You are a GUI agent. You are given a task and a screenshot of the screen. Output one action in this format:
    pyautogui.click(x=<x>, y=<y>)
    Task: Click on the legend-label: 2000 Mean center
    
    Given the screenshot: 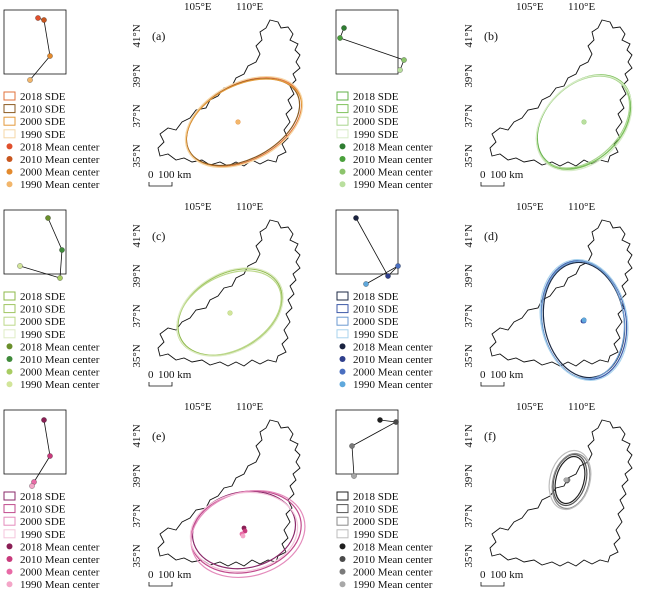 What is the action you would take?
    pyautogui.click(x=393, y=173)
    